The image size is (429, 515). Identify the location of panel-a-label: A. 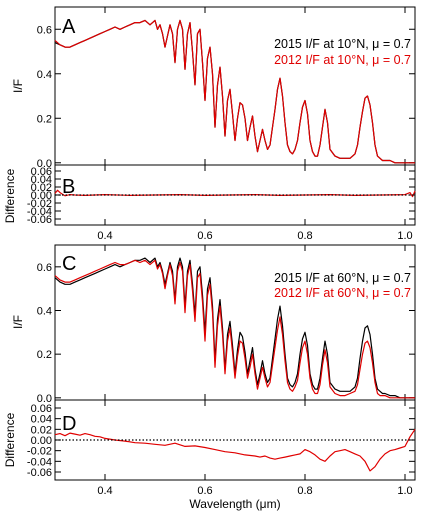
(69, 27).